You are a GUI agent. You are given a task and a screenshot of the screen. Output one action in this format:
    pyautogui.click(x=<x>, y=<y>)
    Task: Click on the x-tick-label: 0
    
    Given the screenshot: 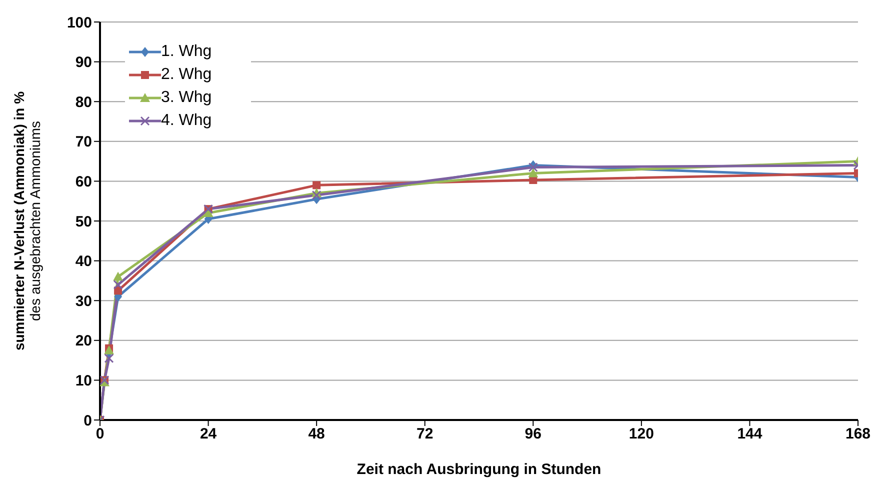 What is the action you would take?
    pyautogui.click(x=100, y=434)
    